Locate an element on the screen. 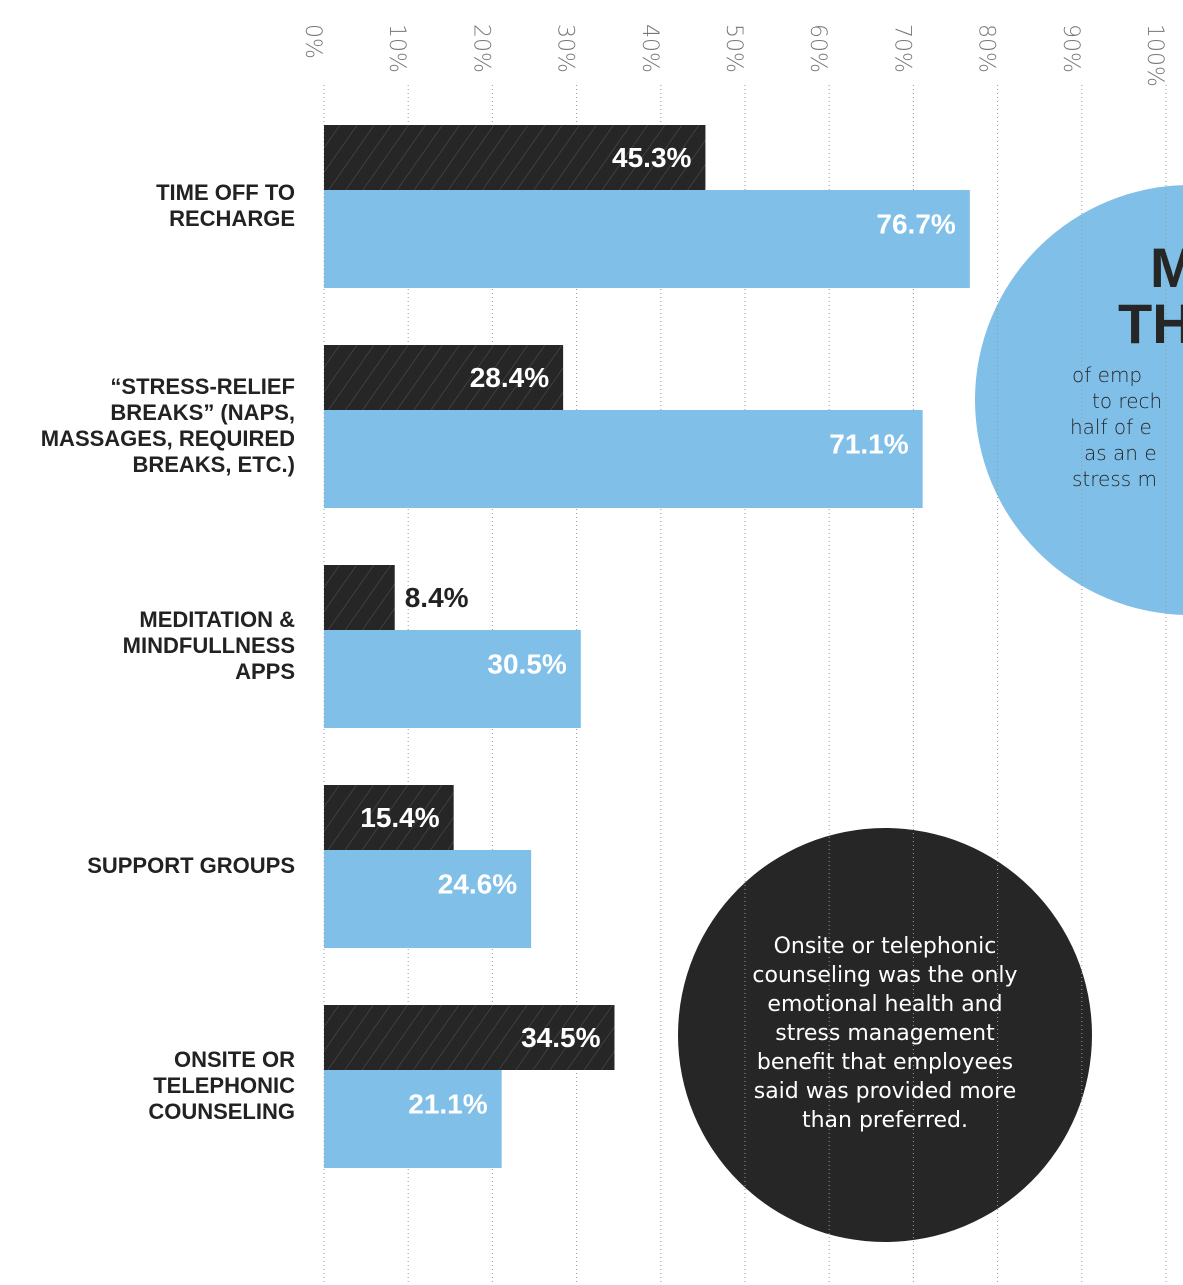 The image size is (1183, 1285). value-label: 30.5% is located at coordinates (526, 663).